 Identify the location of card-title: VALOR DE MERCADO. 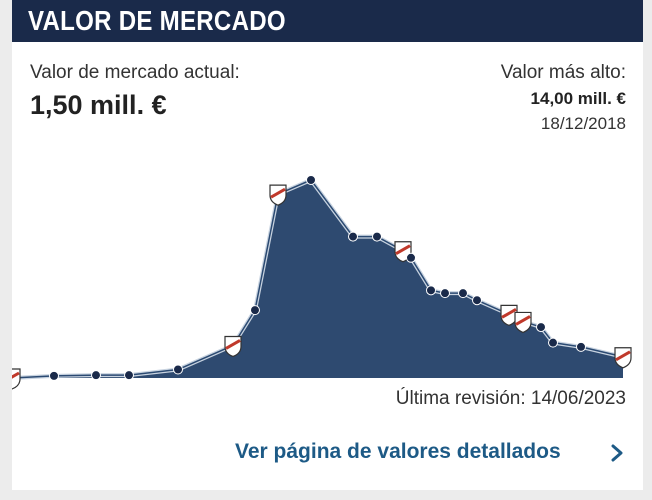
(157, 20).